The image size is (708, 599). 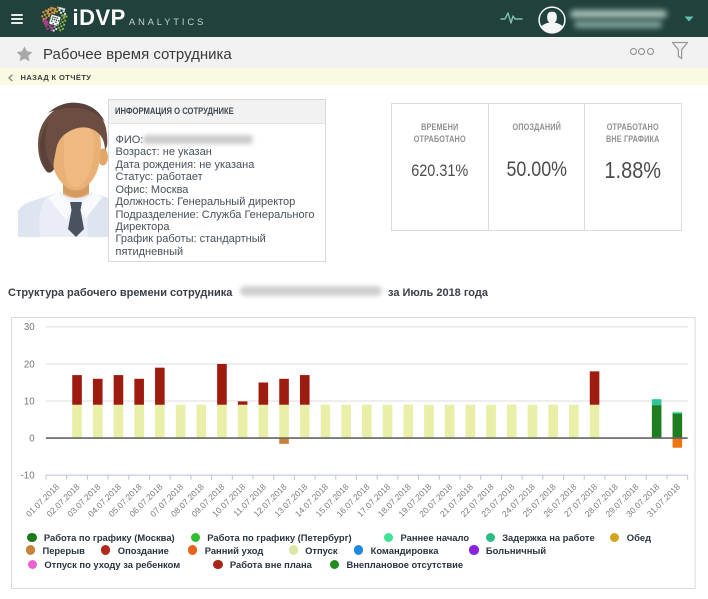 What do you see at coordinates (29, 401) in the screenshot?
I see `svg-text: 10` at bounding box center [29, 401].